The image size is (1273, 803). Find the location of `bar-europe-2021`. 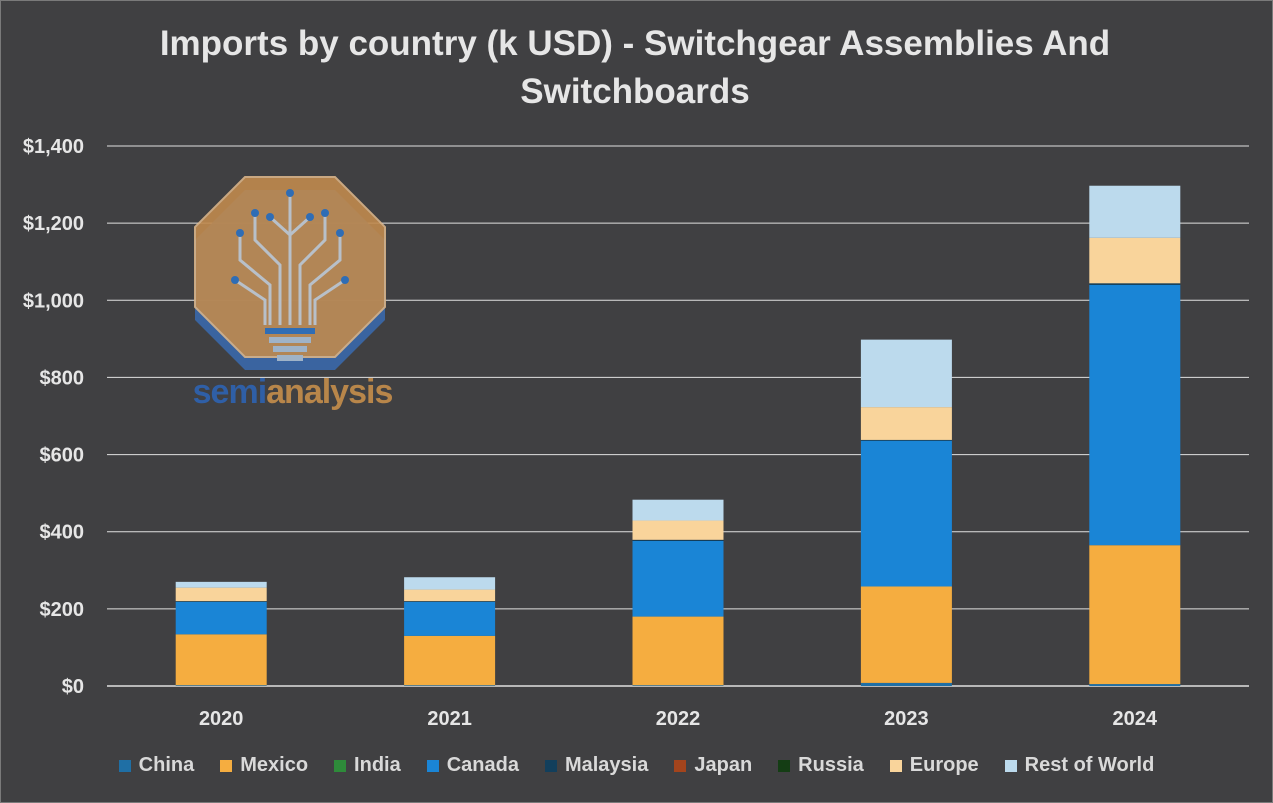

bar-europe-2021 is located at coordinates (450, 595).